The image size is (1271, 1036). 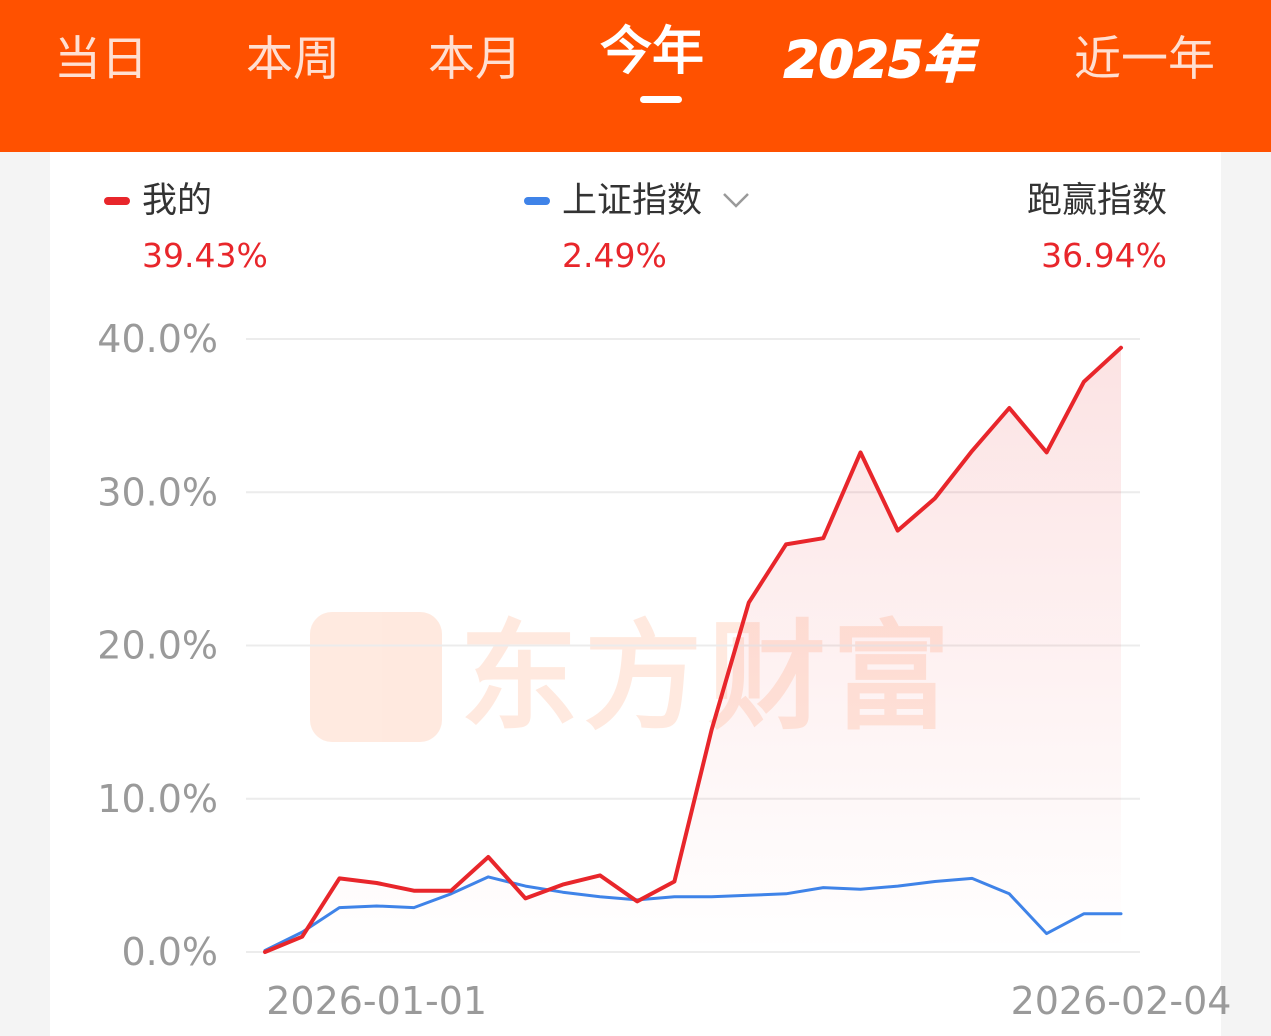 I want to click on tab-today: 当日, so click(x=101, y=59).